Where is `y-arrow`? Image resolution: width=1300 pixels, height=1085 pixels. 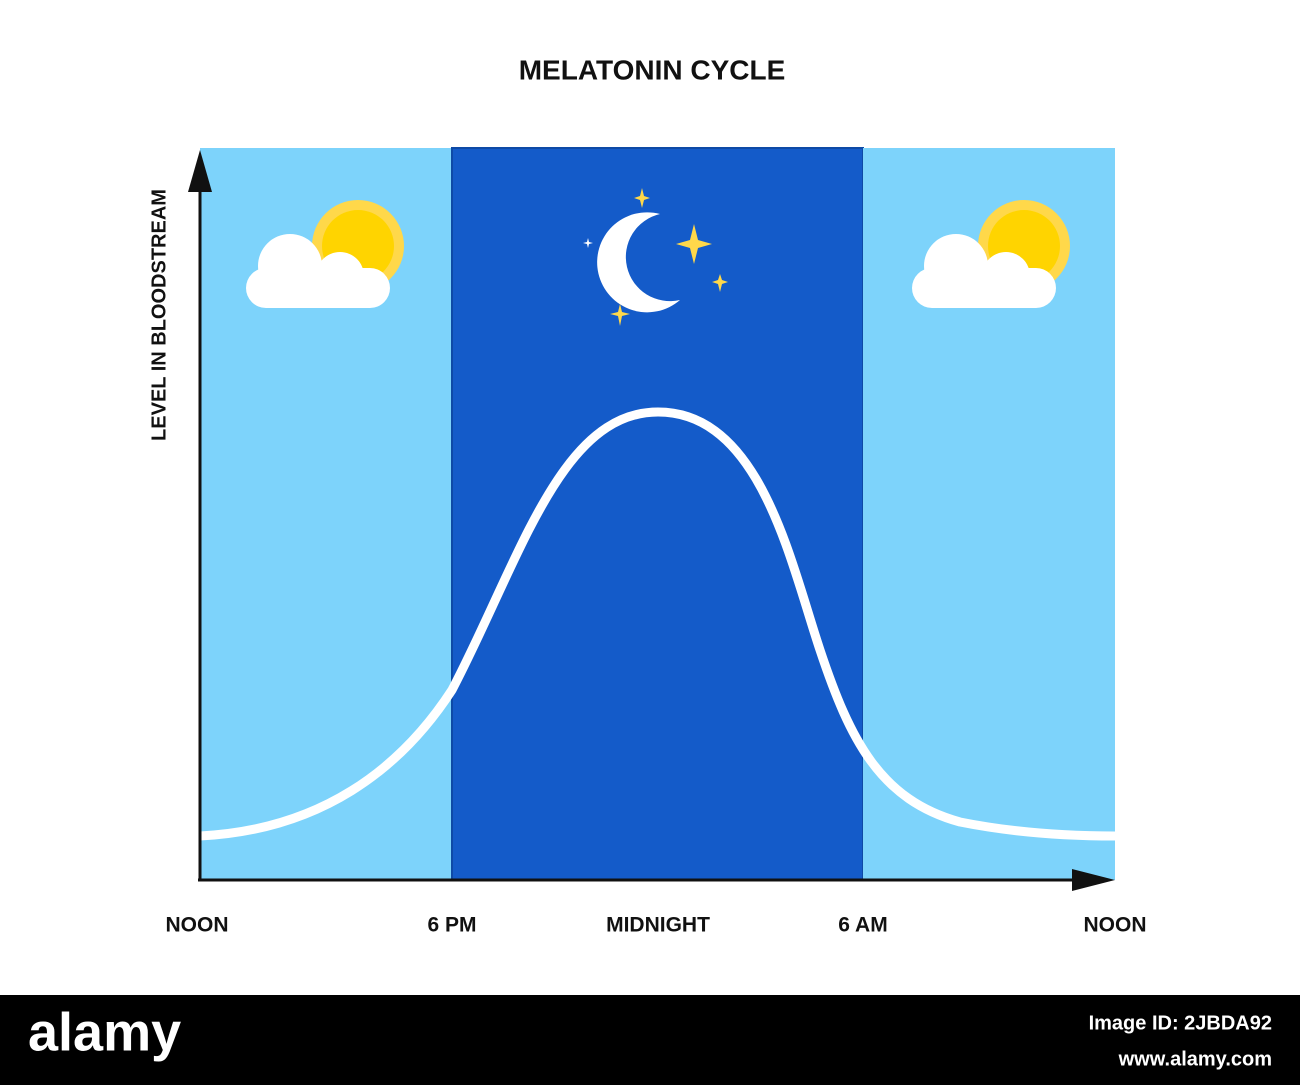 y-arrow is located at coordinates (200, 171).